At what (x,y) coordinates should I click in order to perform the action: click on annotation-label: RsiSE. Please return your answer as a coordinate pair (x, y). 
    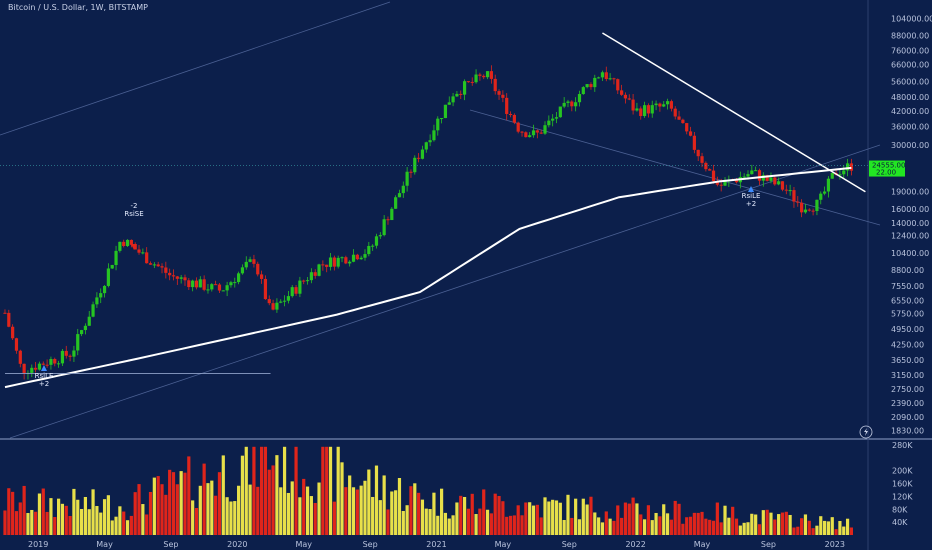
    Looking at the image, I should click on (133, 214).